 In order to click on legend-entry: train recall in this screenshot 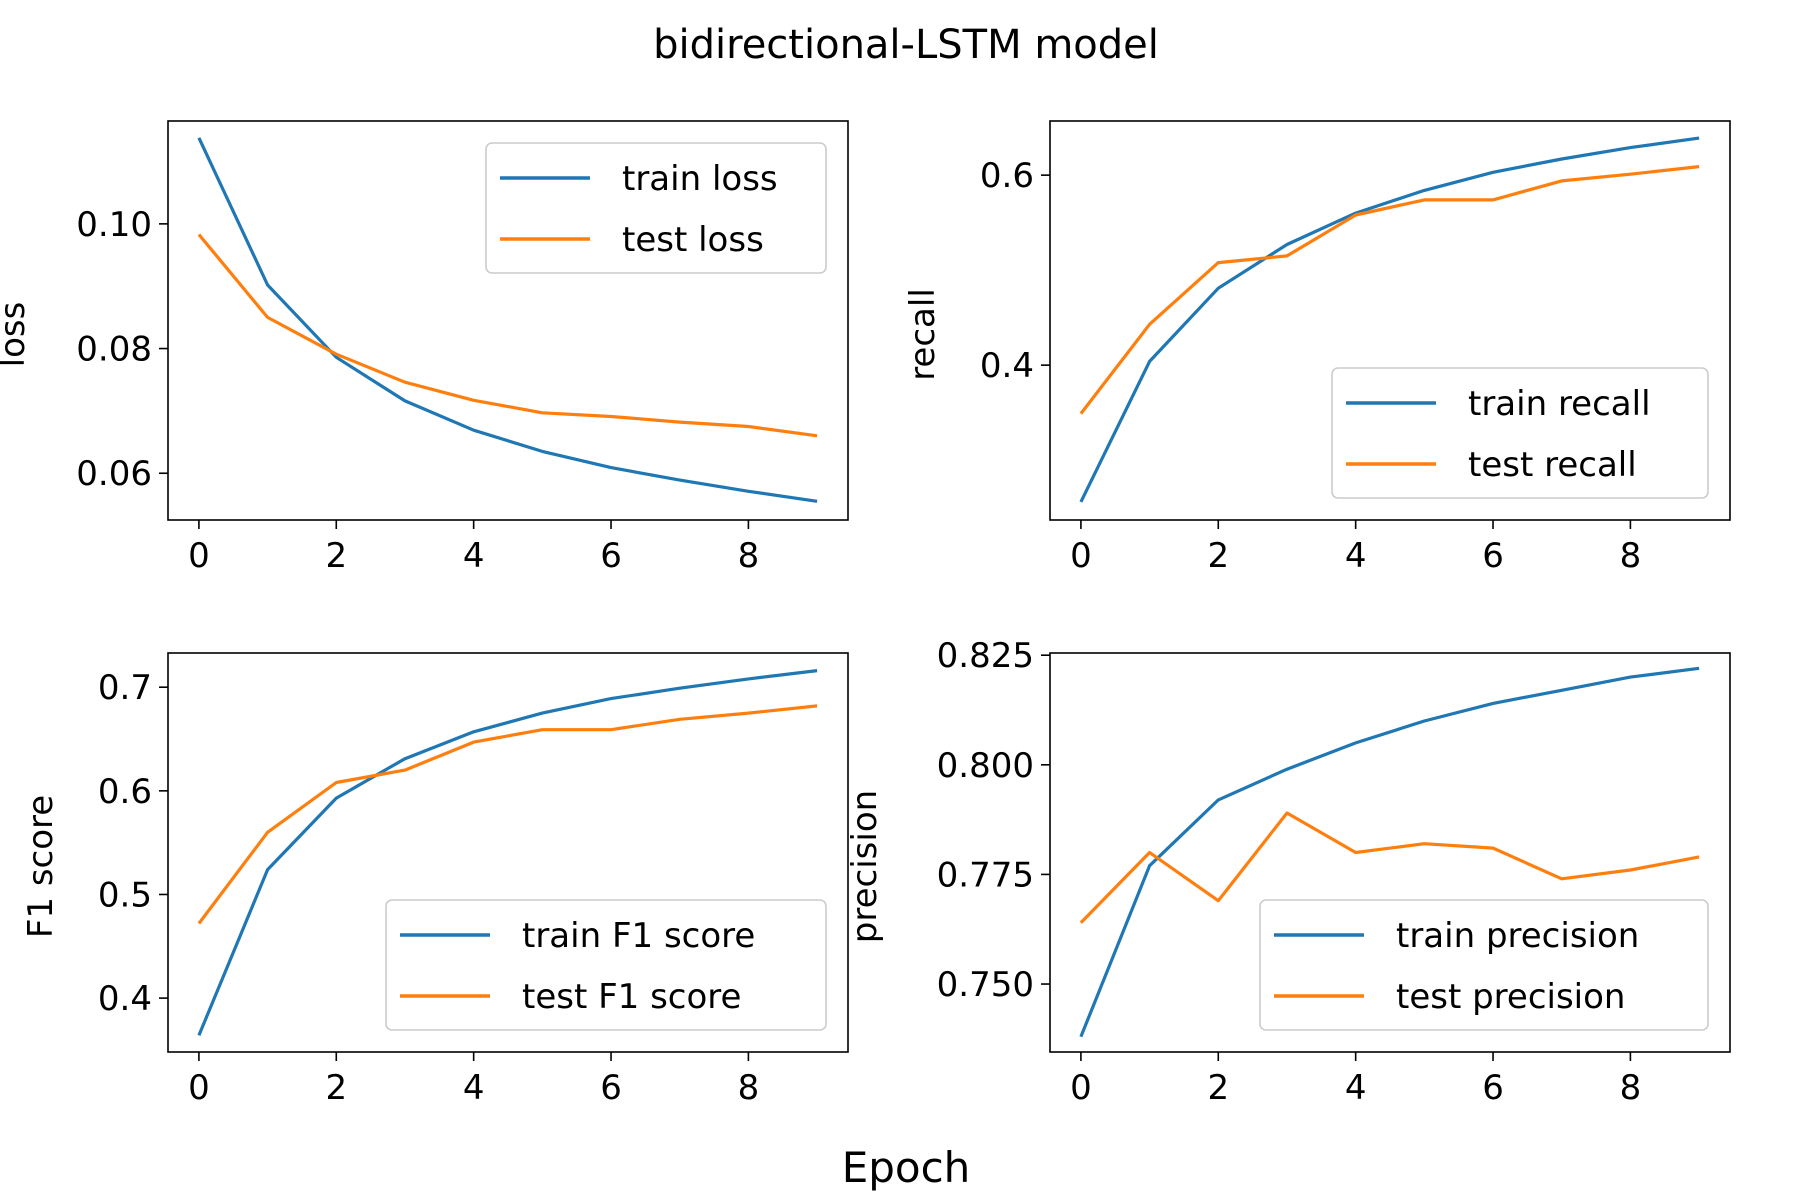, I will do `click(1559, 404)`.